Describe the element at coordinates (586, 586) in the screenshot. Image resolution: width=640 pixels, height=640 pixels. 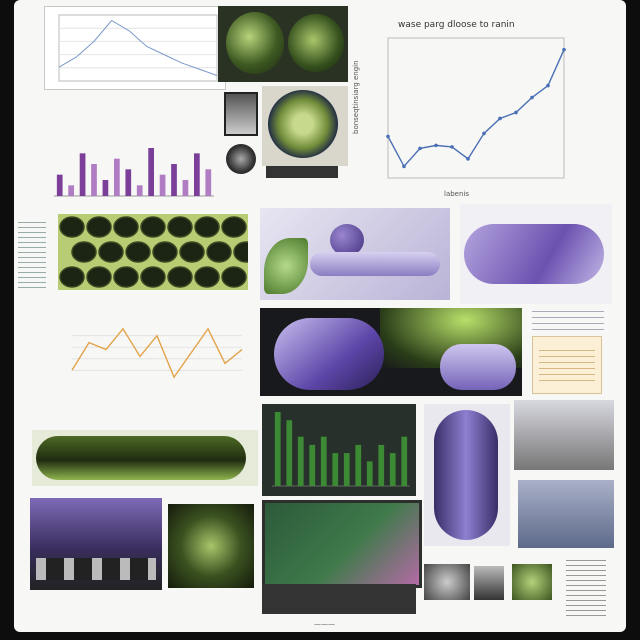
I see `text-block-right` at that location.